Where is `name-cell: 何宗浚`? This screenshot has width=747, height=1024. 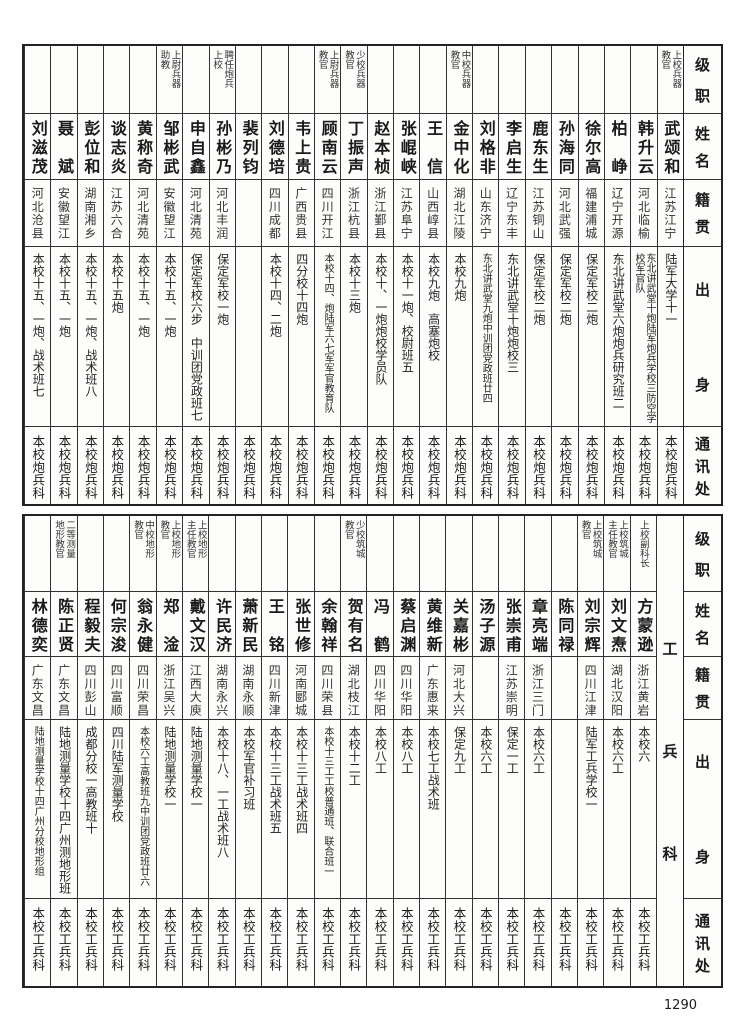
name-cell: 何宗浚 is located at coordinates (117, 624).